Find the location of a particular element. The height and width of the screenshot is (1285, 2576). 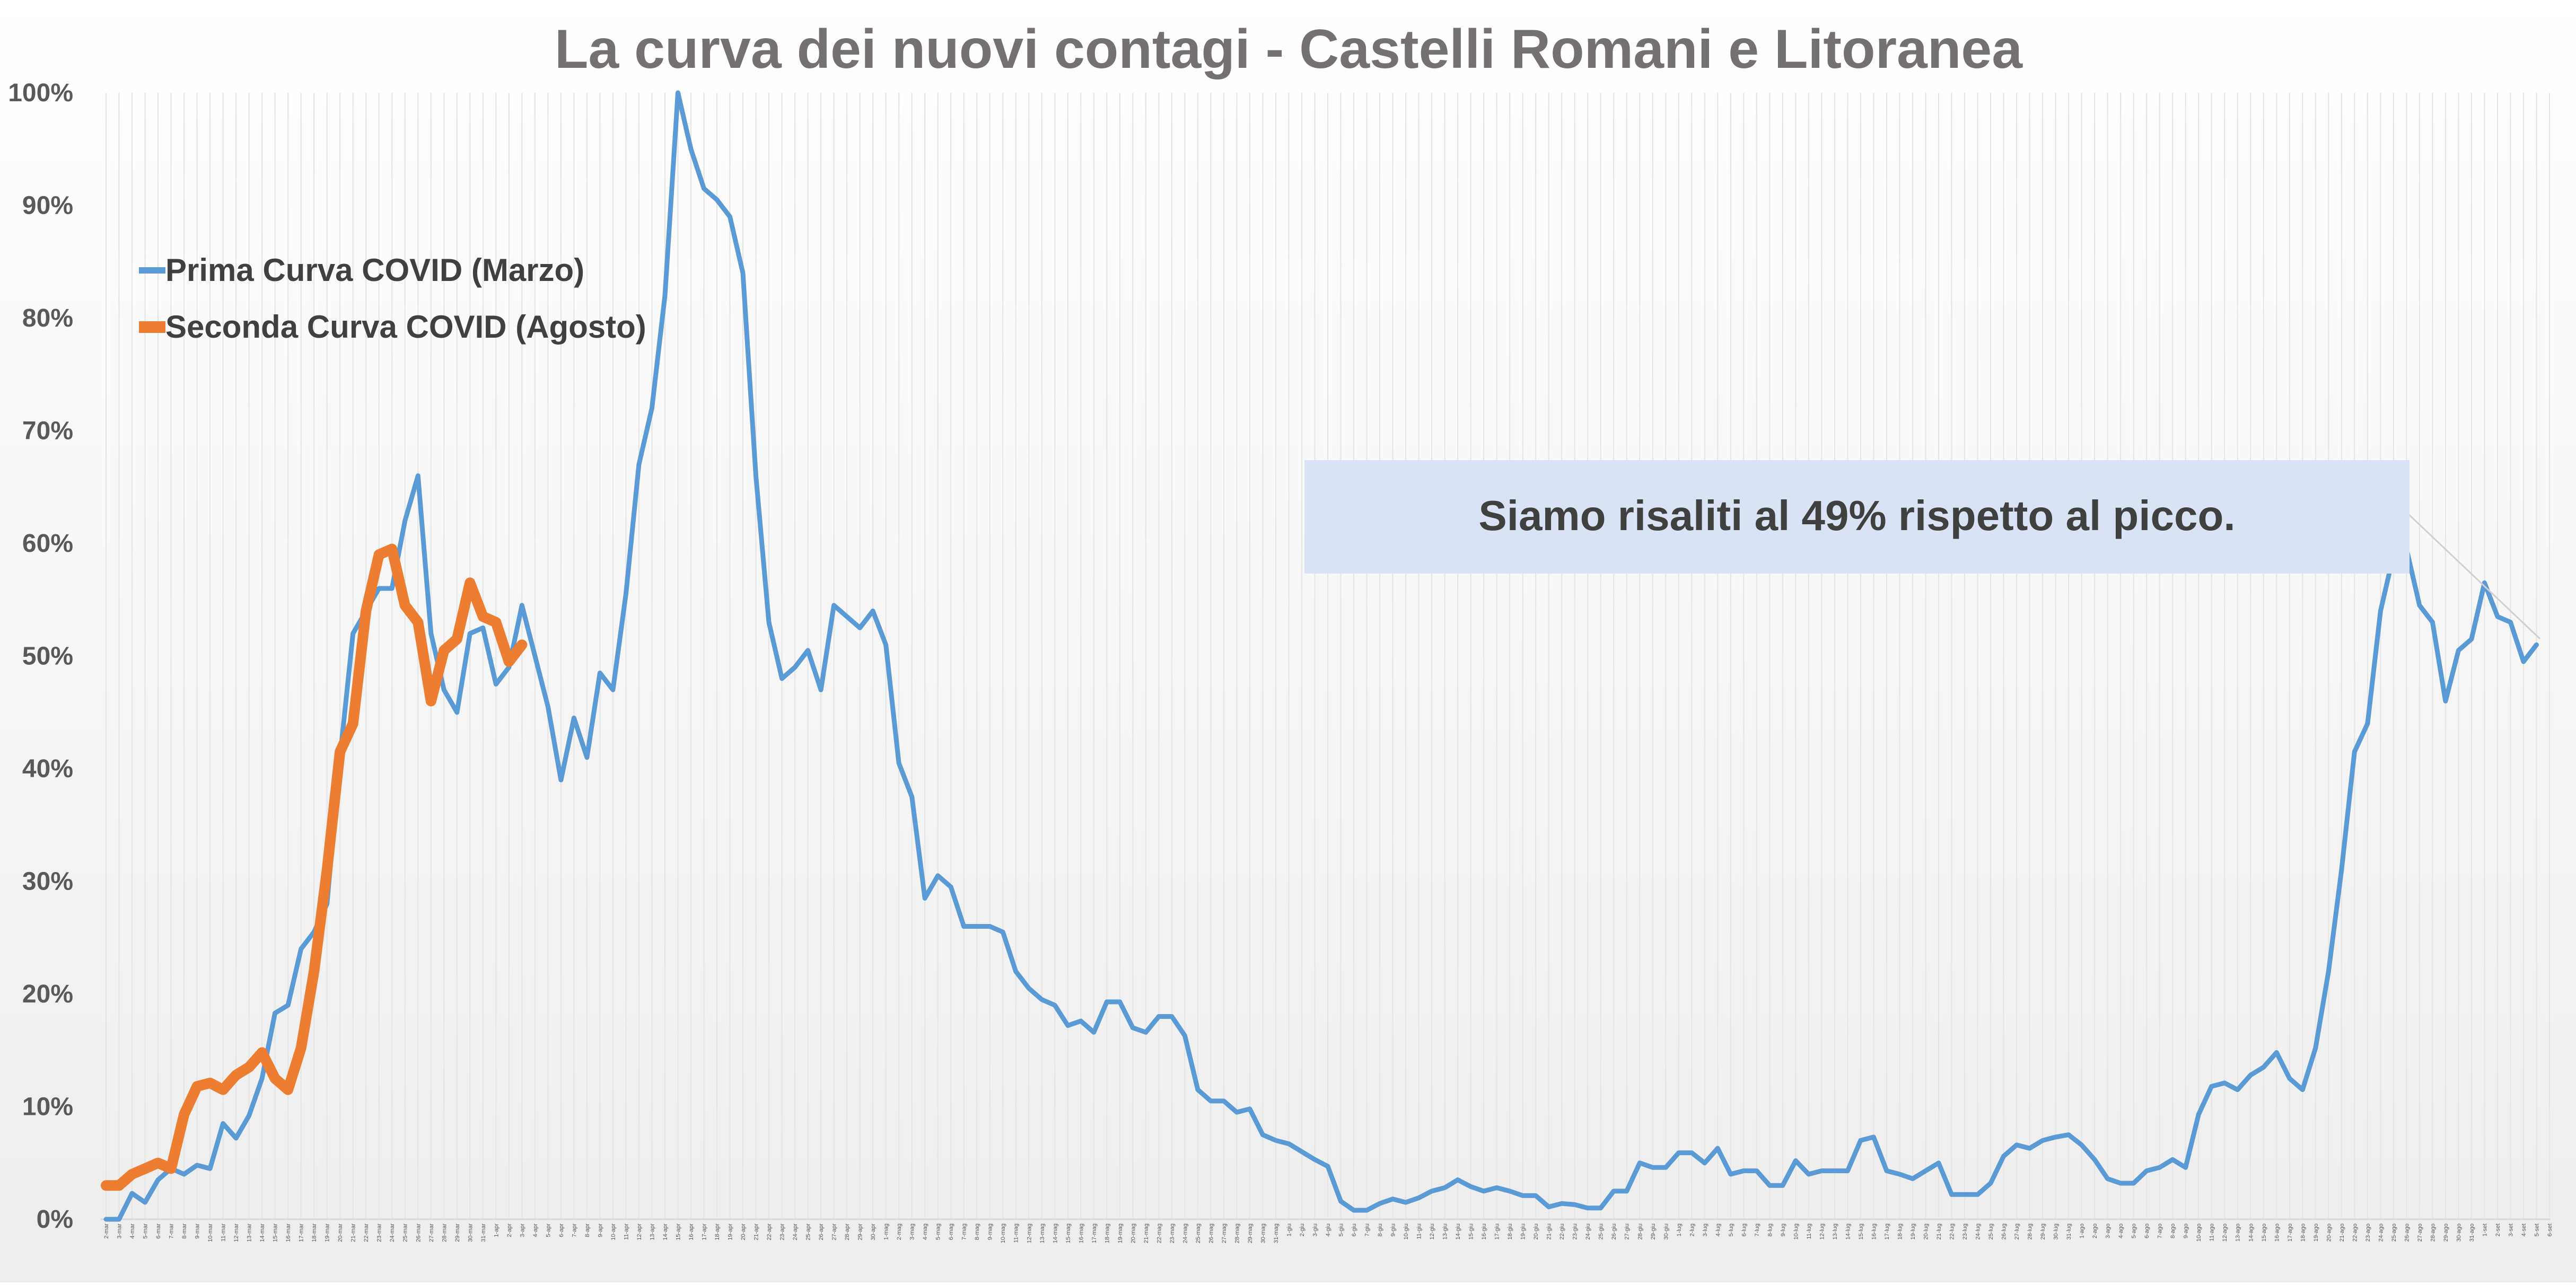

x-tick-label: 25-lug is located at coordinates (1991, 1232).